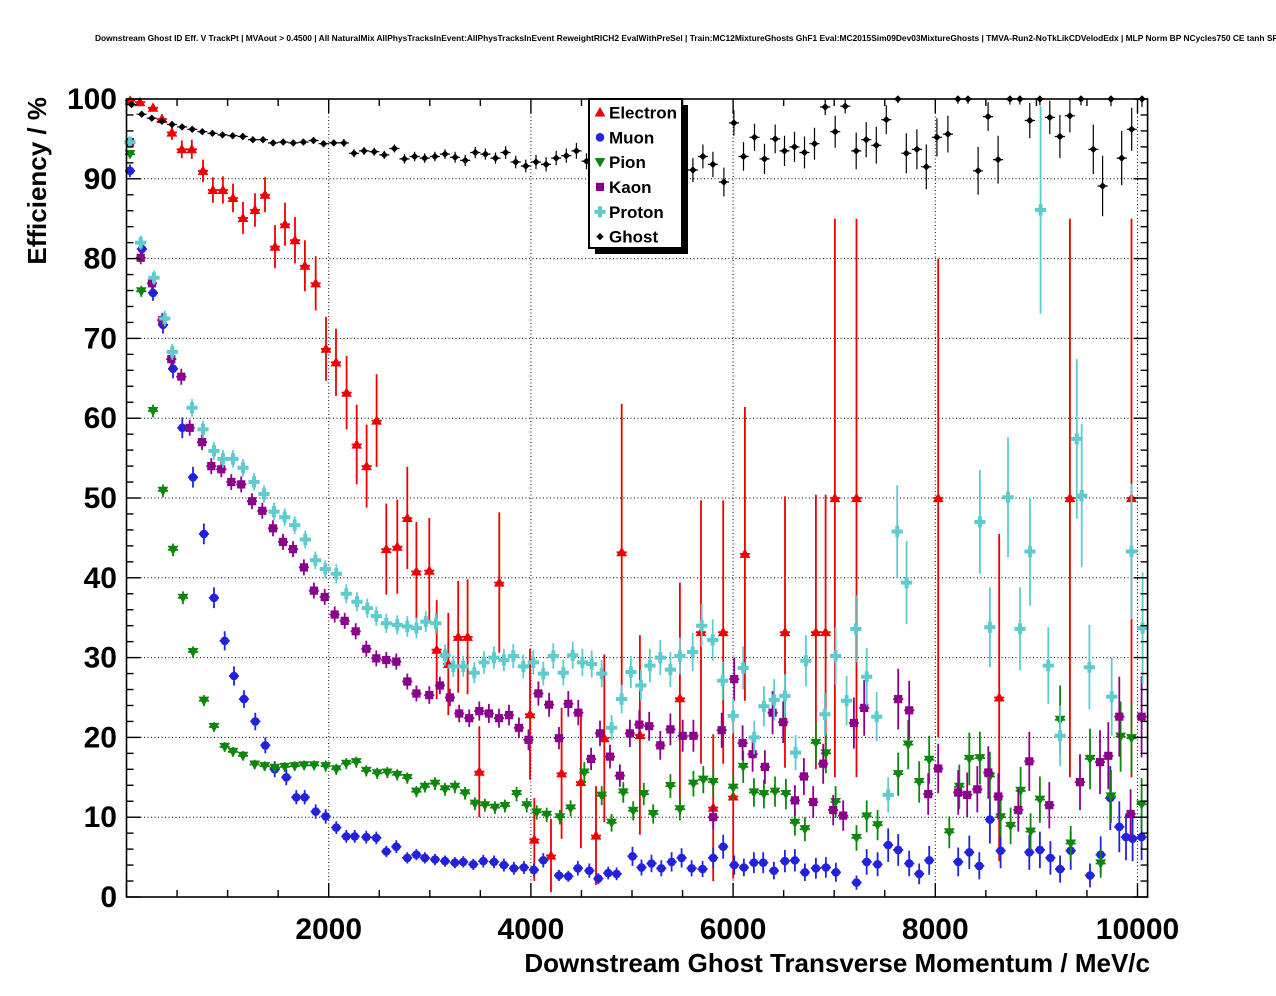 The image size is (1276, 996). Describe the element at coordinates (643, 112) in the screenshot. I see `legend-label: Electron` at that location.